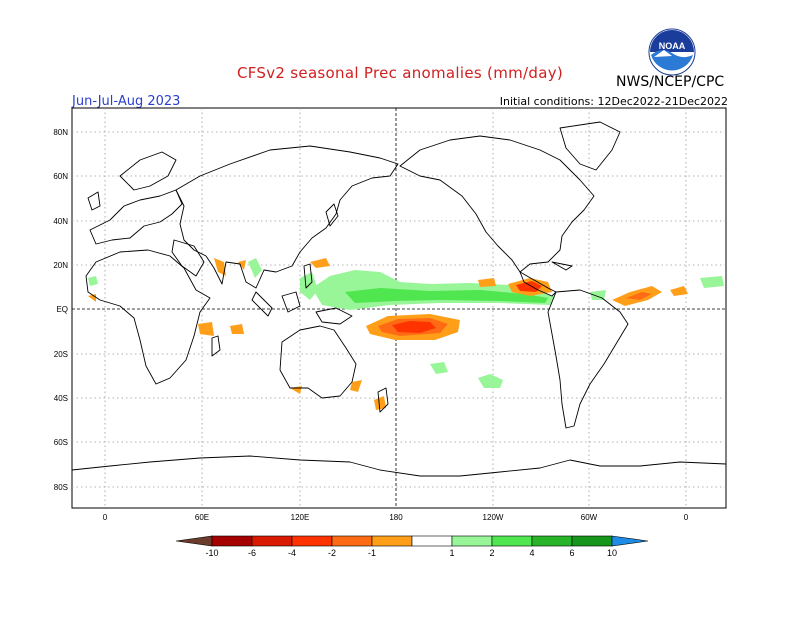  I want to click on lon-label: 60W, so click(589, 517).